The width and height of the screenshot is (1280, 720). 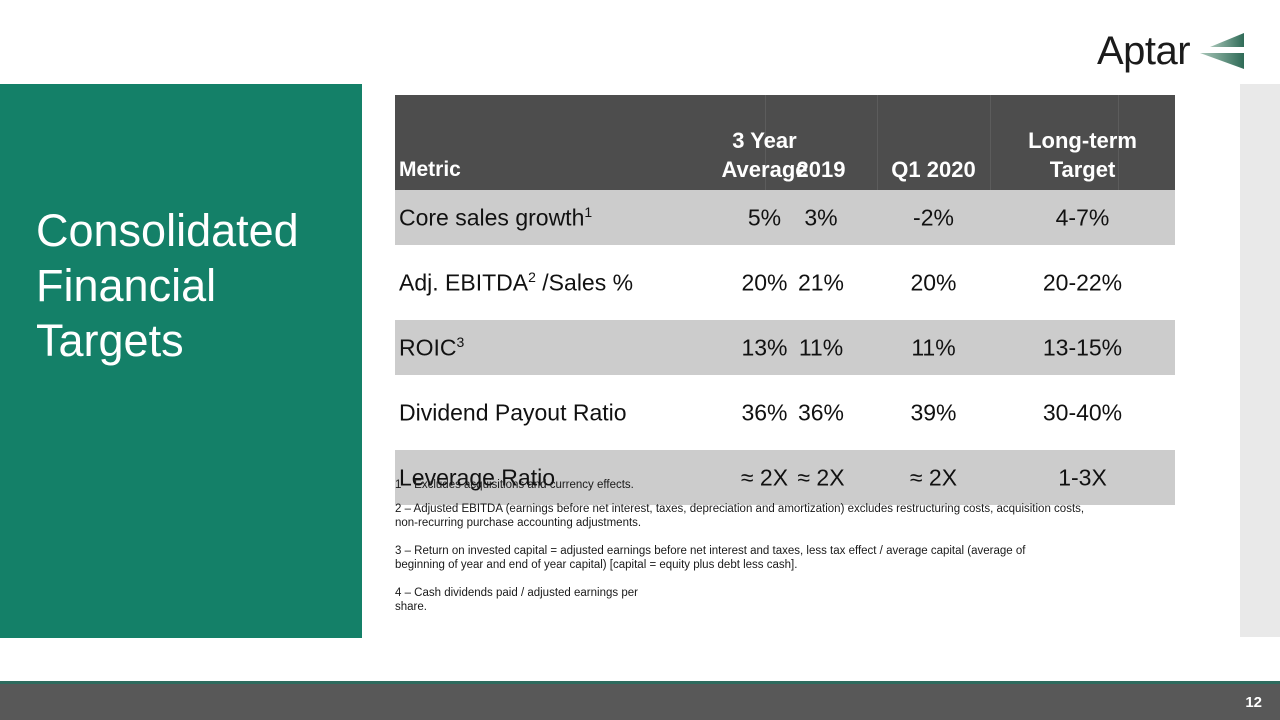 What do you see at coordinates (110, 340) in the screenshot?
I see `page-title-line-3: Targets` at bounding box center [110, 340].